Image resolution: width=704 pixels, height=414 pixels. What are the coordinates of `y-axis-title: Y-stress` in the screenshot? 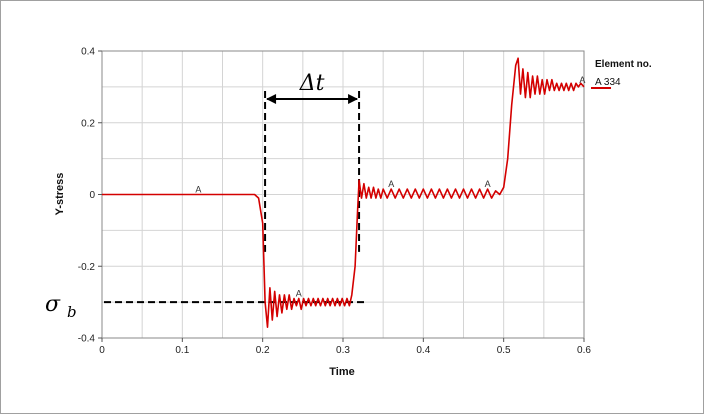 It's located at (60, 194).